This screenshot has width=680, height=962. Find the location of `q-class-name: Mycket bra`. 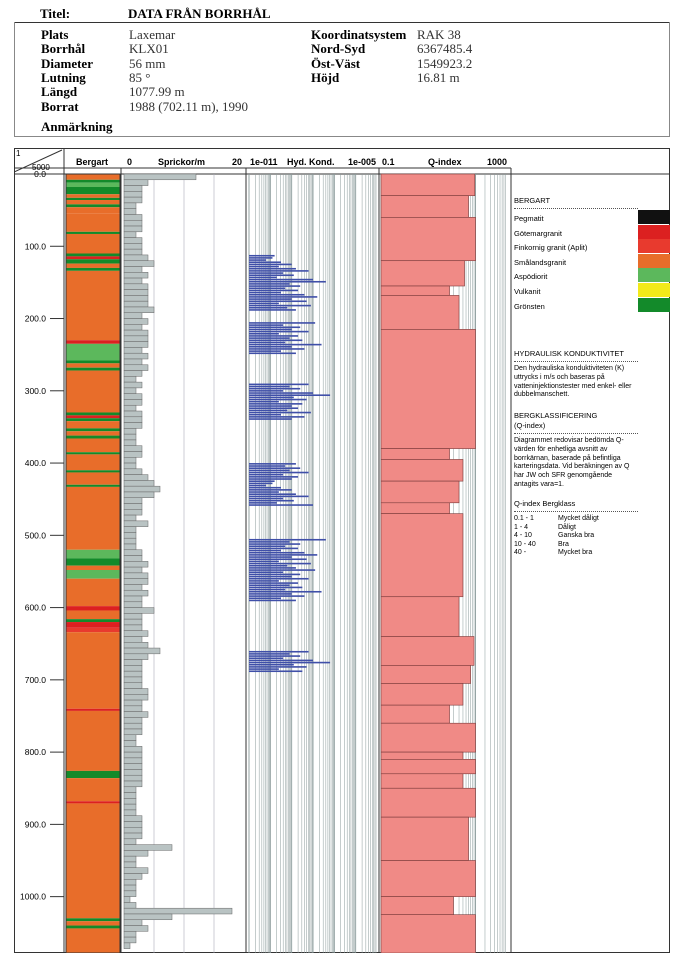

q-class-name: Mycket bra is located at coordinates (575, 553).